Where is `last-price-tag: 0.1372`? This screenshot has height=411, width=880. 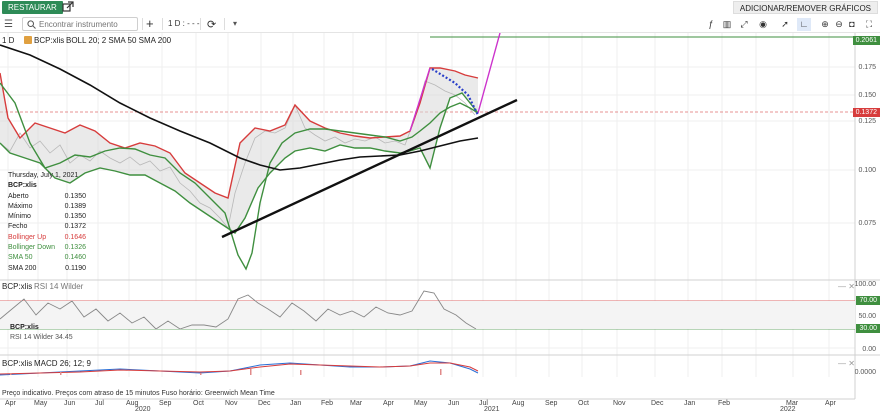
last-price-tag: 0.1372 is located at coordinates (866, 112).